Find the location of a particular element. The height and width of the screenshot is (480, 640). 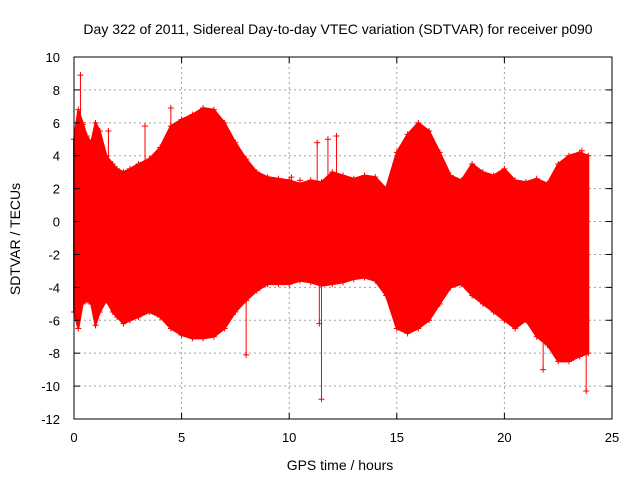

y-tick-label: 2 is located at coordinates (56, 189).